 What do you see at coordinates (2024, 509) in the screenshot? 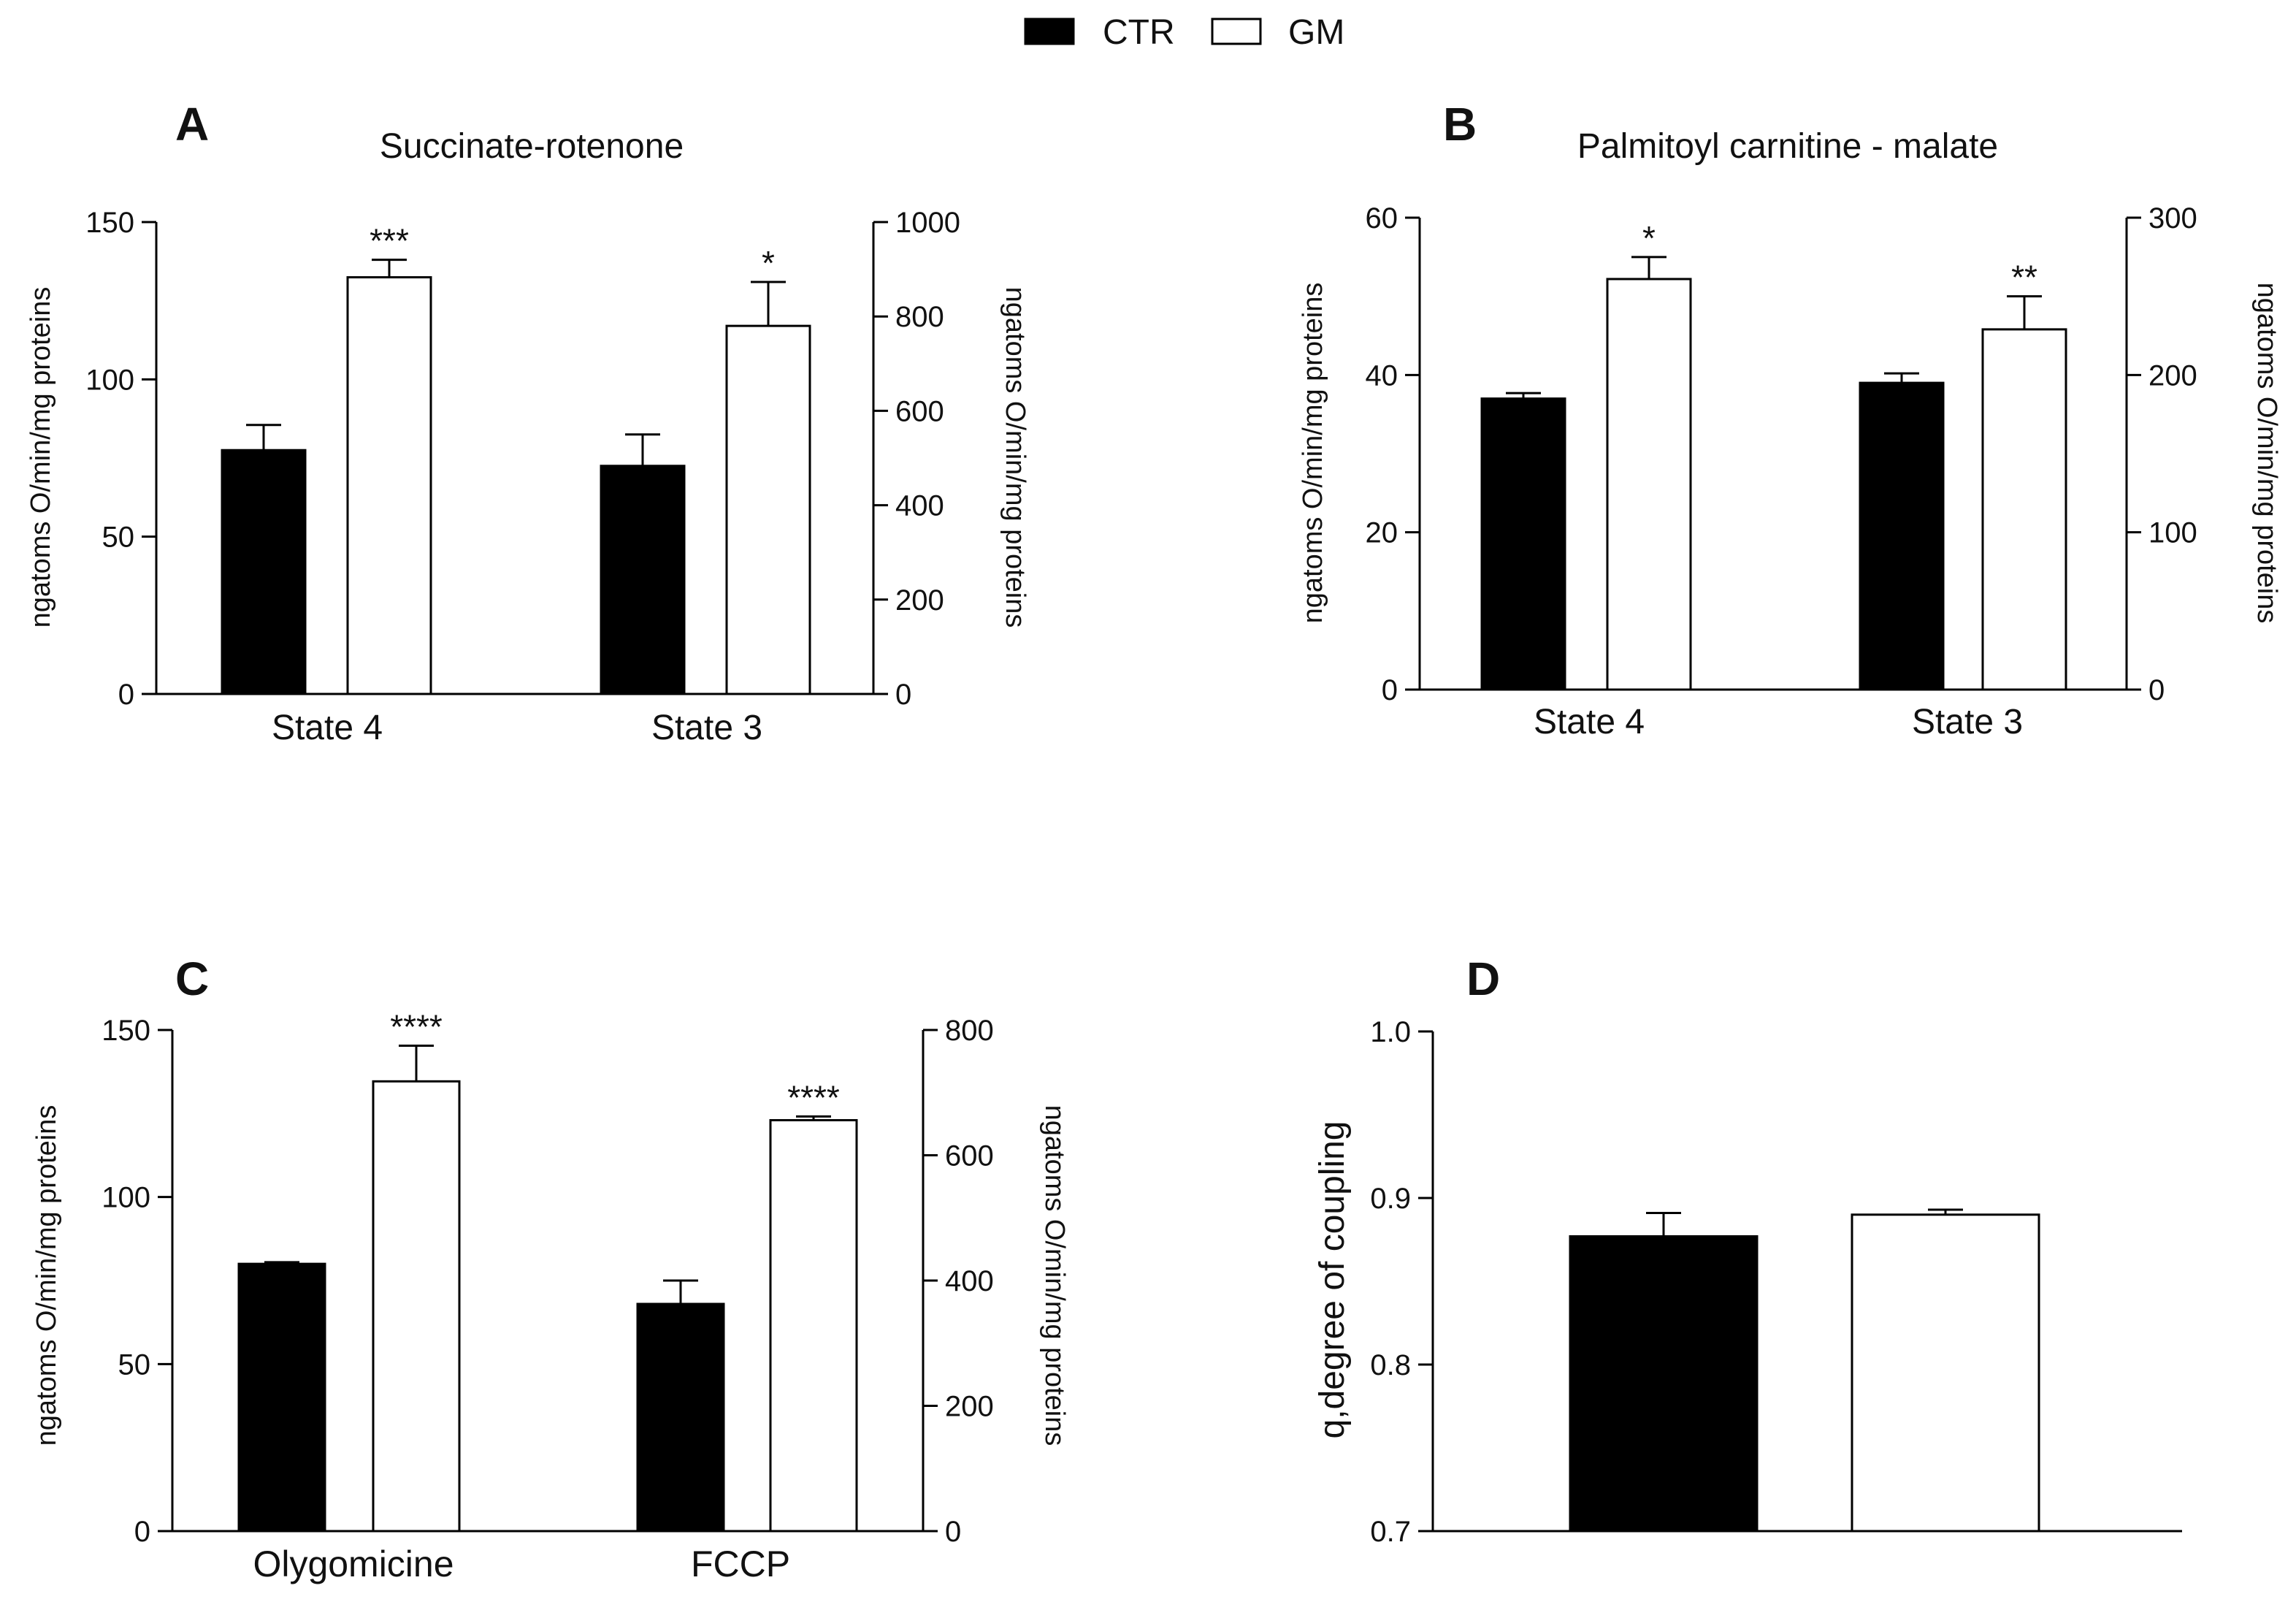
I see `panel-b-gm-2-bar` at bounding box center [2024, 509].